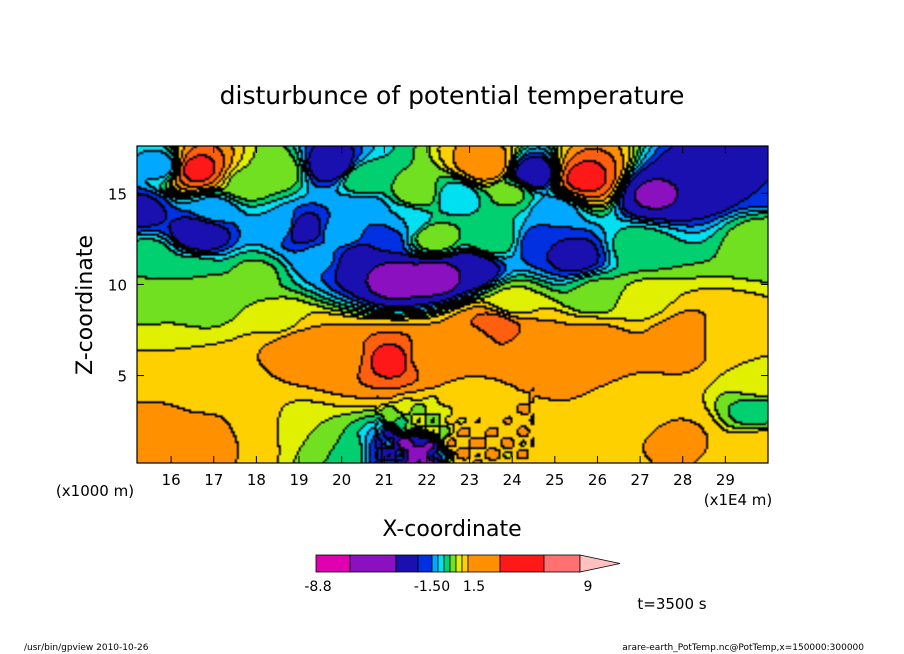  What do you see at coordinates (117, 285) in the screenshot?
I see `y-tick-label: 10` at bounding box center [117, 285].